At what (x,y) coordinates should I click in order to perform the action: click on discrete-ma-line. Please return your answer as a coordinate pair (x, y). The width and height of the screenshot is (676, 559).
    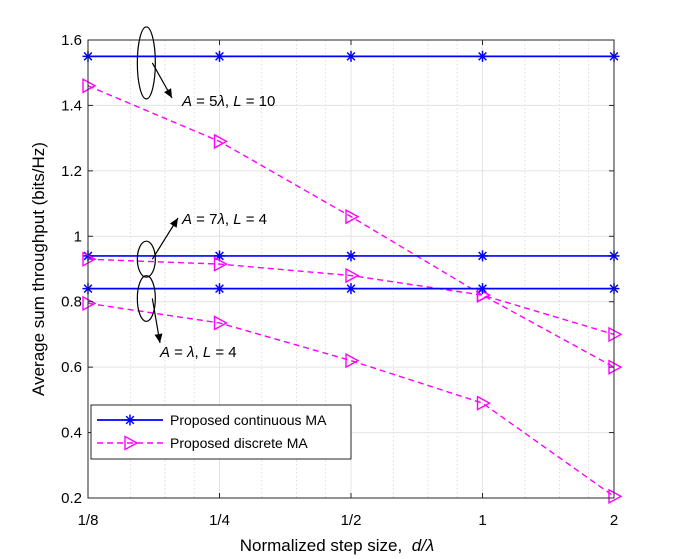
    Looking at the image, I should click on (351, 297).